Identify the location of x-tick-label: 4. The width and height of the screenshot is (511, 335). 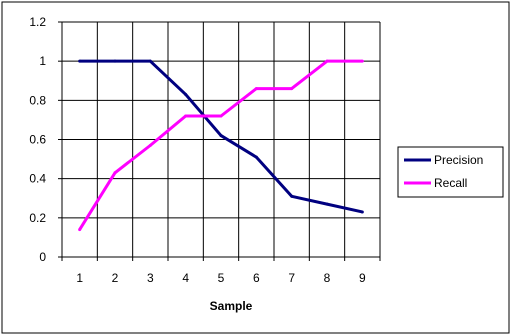
(185, 278).